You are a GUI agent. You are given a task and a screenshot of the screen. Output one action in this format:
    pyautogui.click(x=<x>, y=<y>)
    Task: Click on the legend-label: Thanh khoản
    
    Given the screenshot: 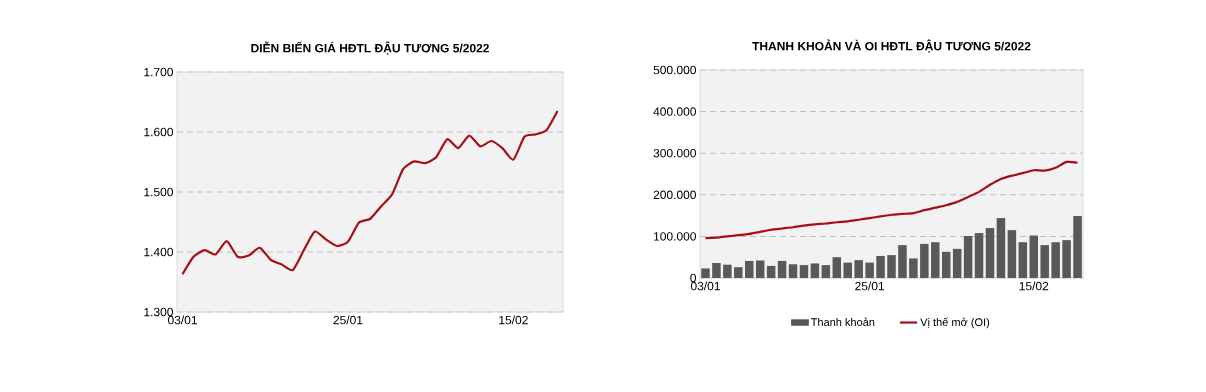 What is the action you would take?
    pyautogui.click(x=842, y=321)
    